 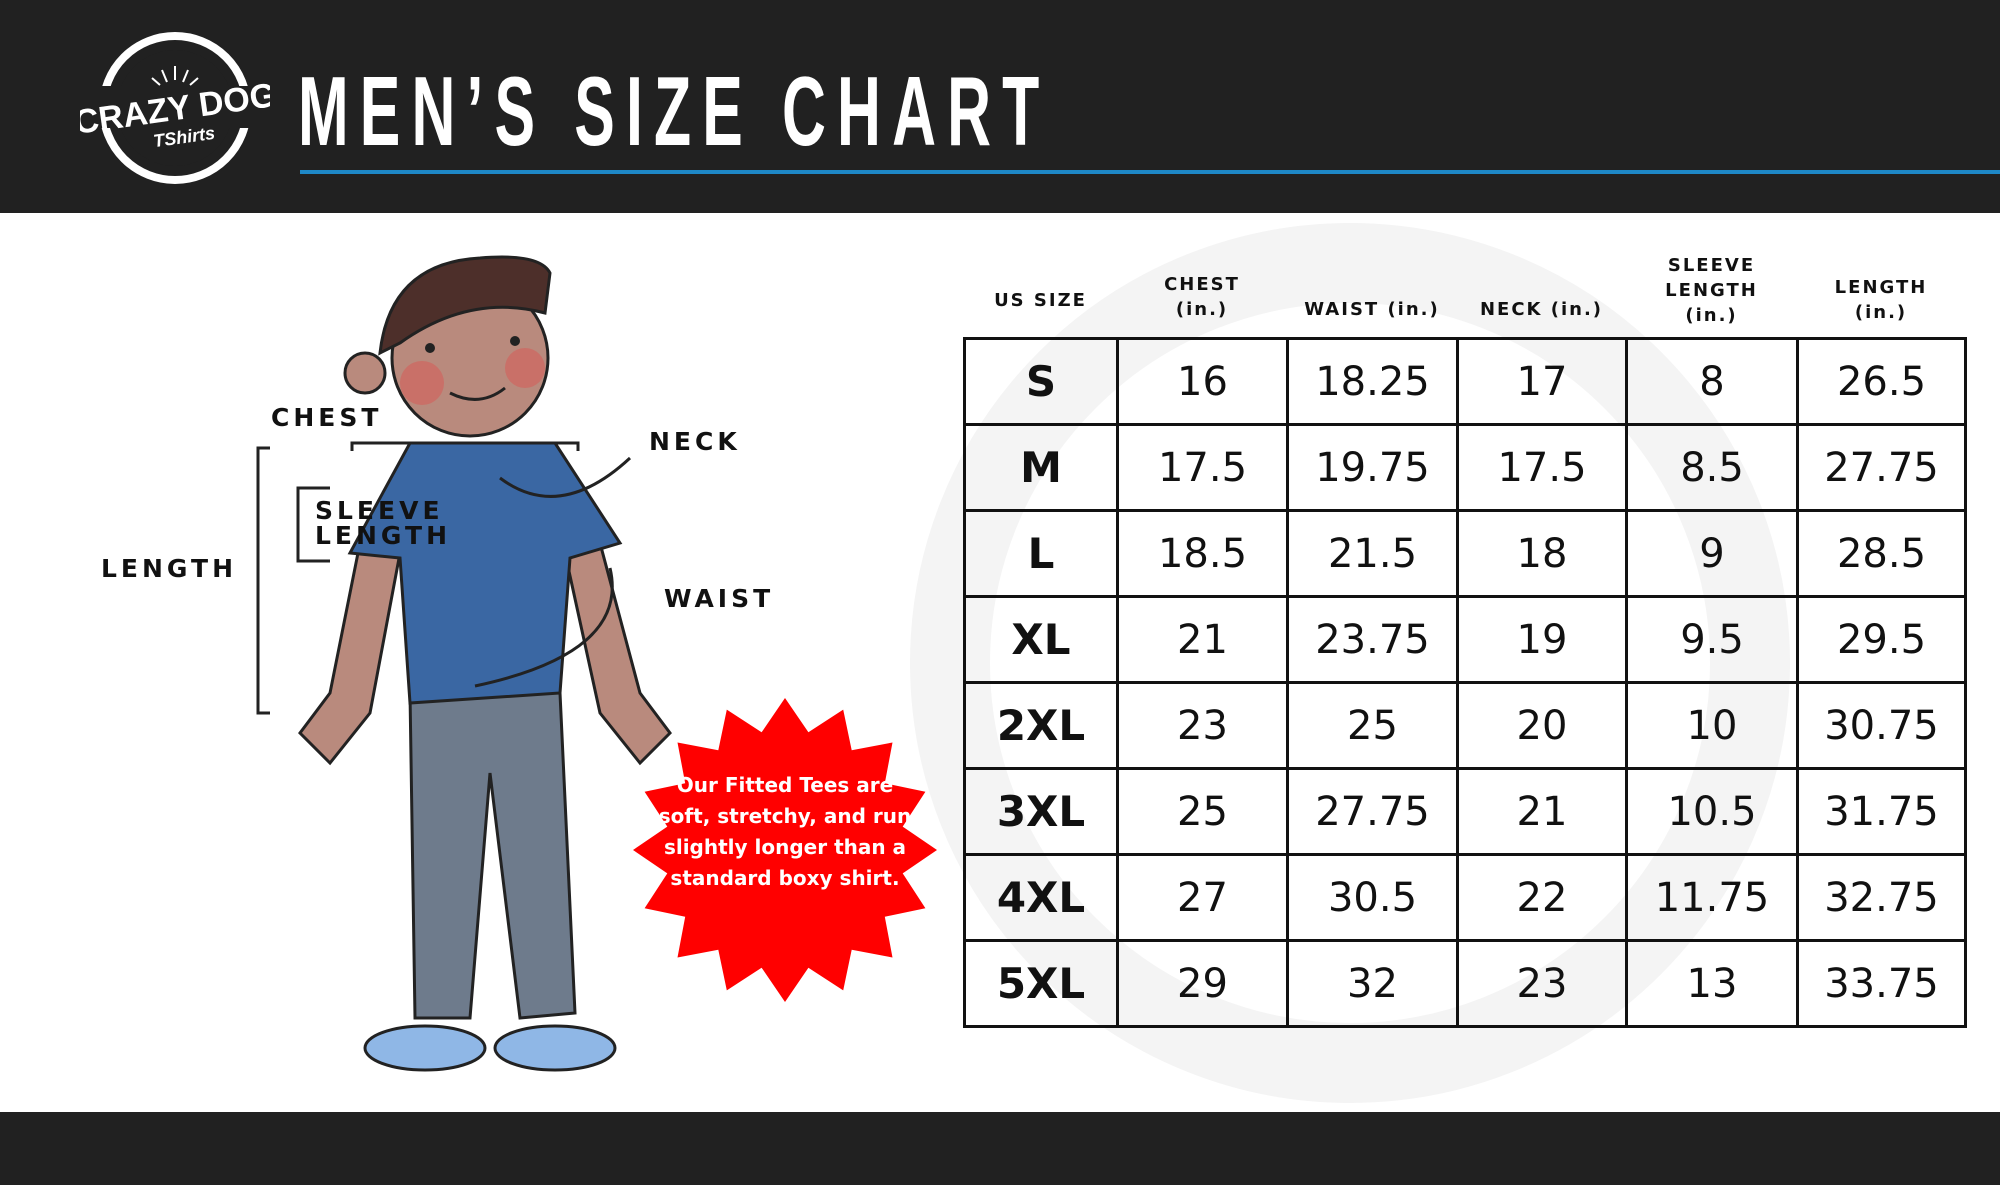 I want to click on value-cell: 8, so click(x=1712, y=381).